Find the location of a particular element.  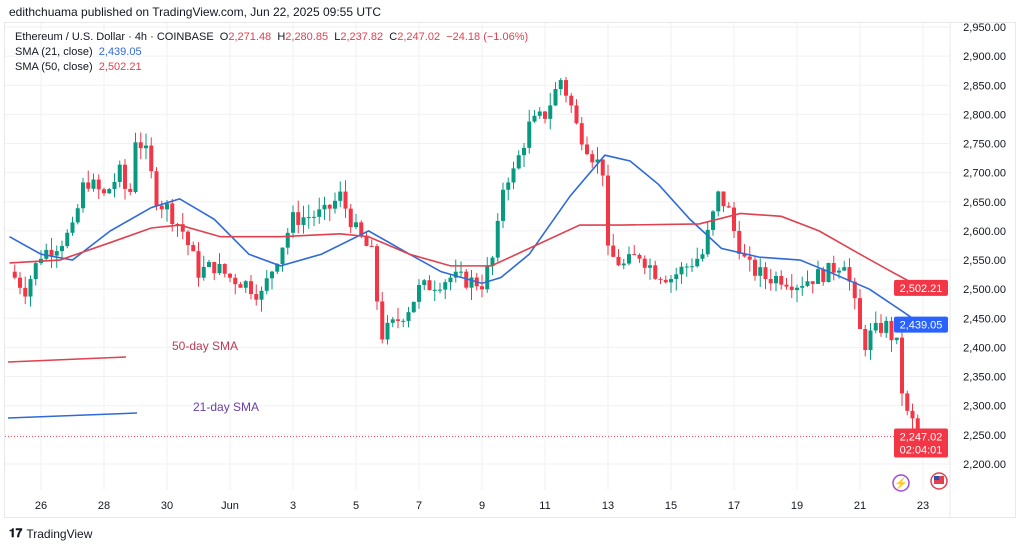

bar-countdown: 02:04:01 is located at coordinates (921, 451).